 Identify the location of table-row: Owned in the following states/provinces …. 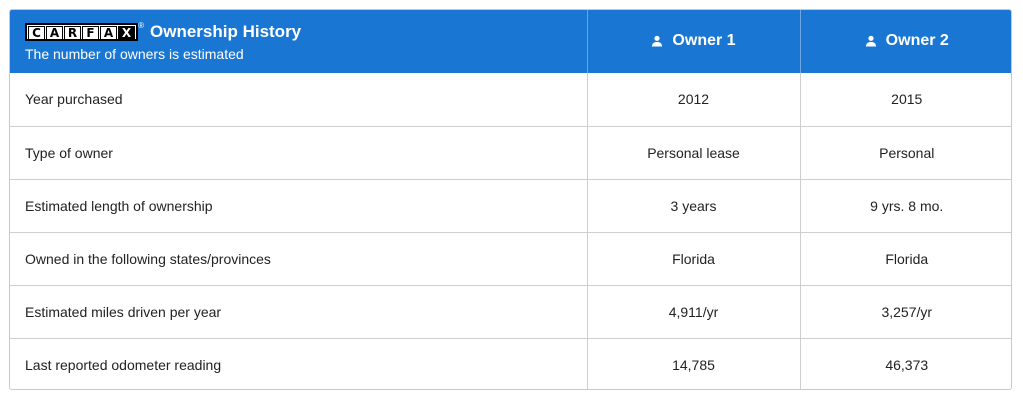
(510, 258).